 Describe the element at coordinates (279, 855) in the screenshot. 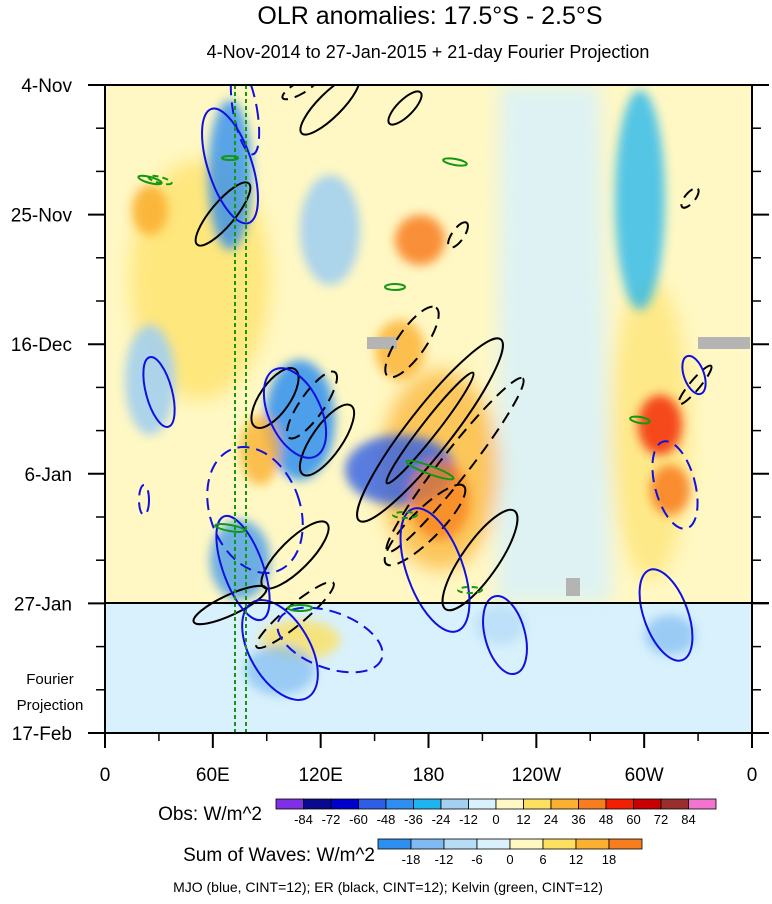

I see `waves-legend-label: Sum of Waves: W/m^2` at that location.